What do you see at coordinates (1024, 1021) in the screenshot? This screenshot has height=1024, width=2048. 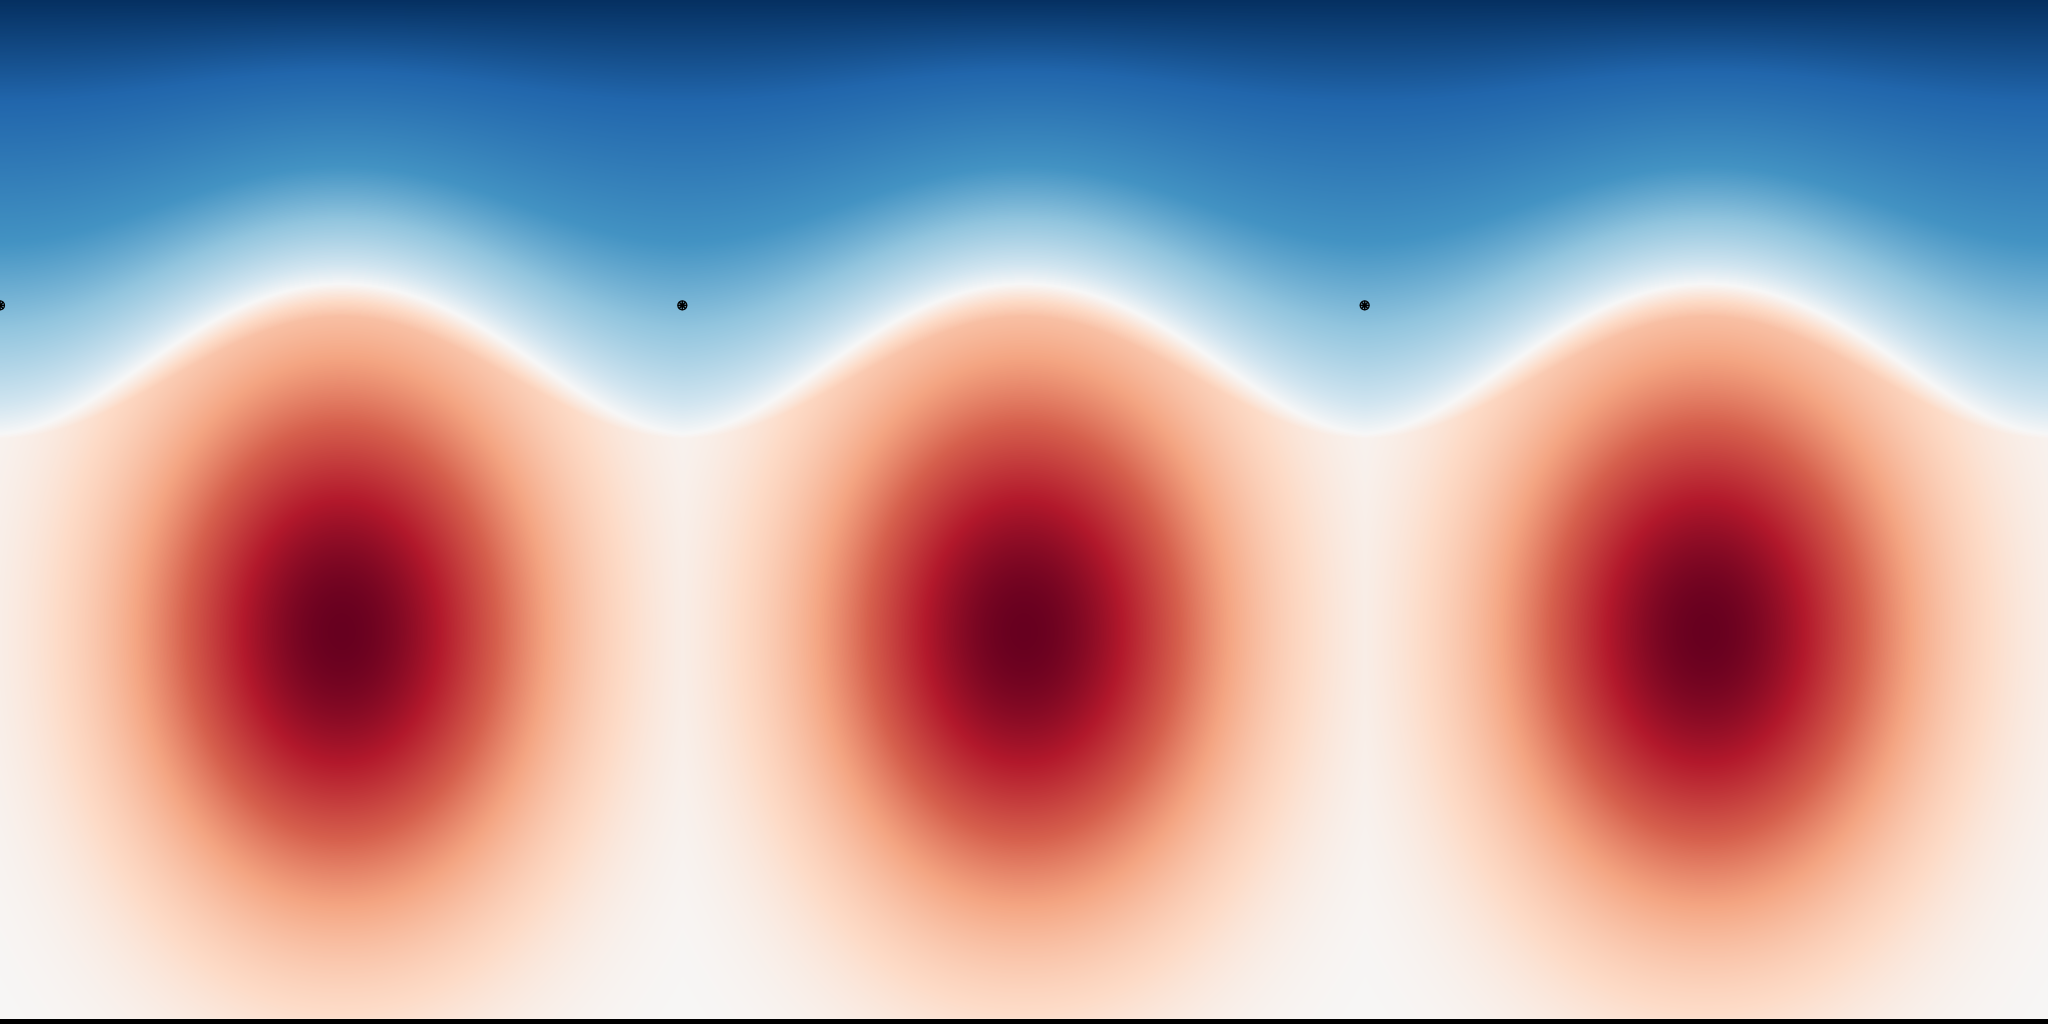 I see `bottom-border` at bounding box center [1024, 1021].